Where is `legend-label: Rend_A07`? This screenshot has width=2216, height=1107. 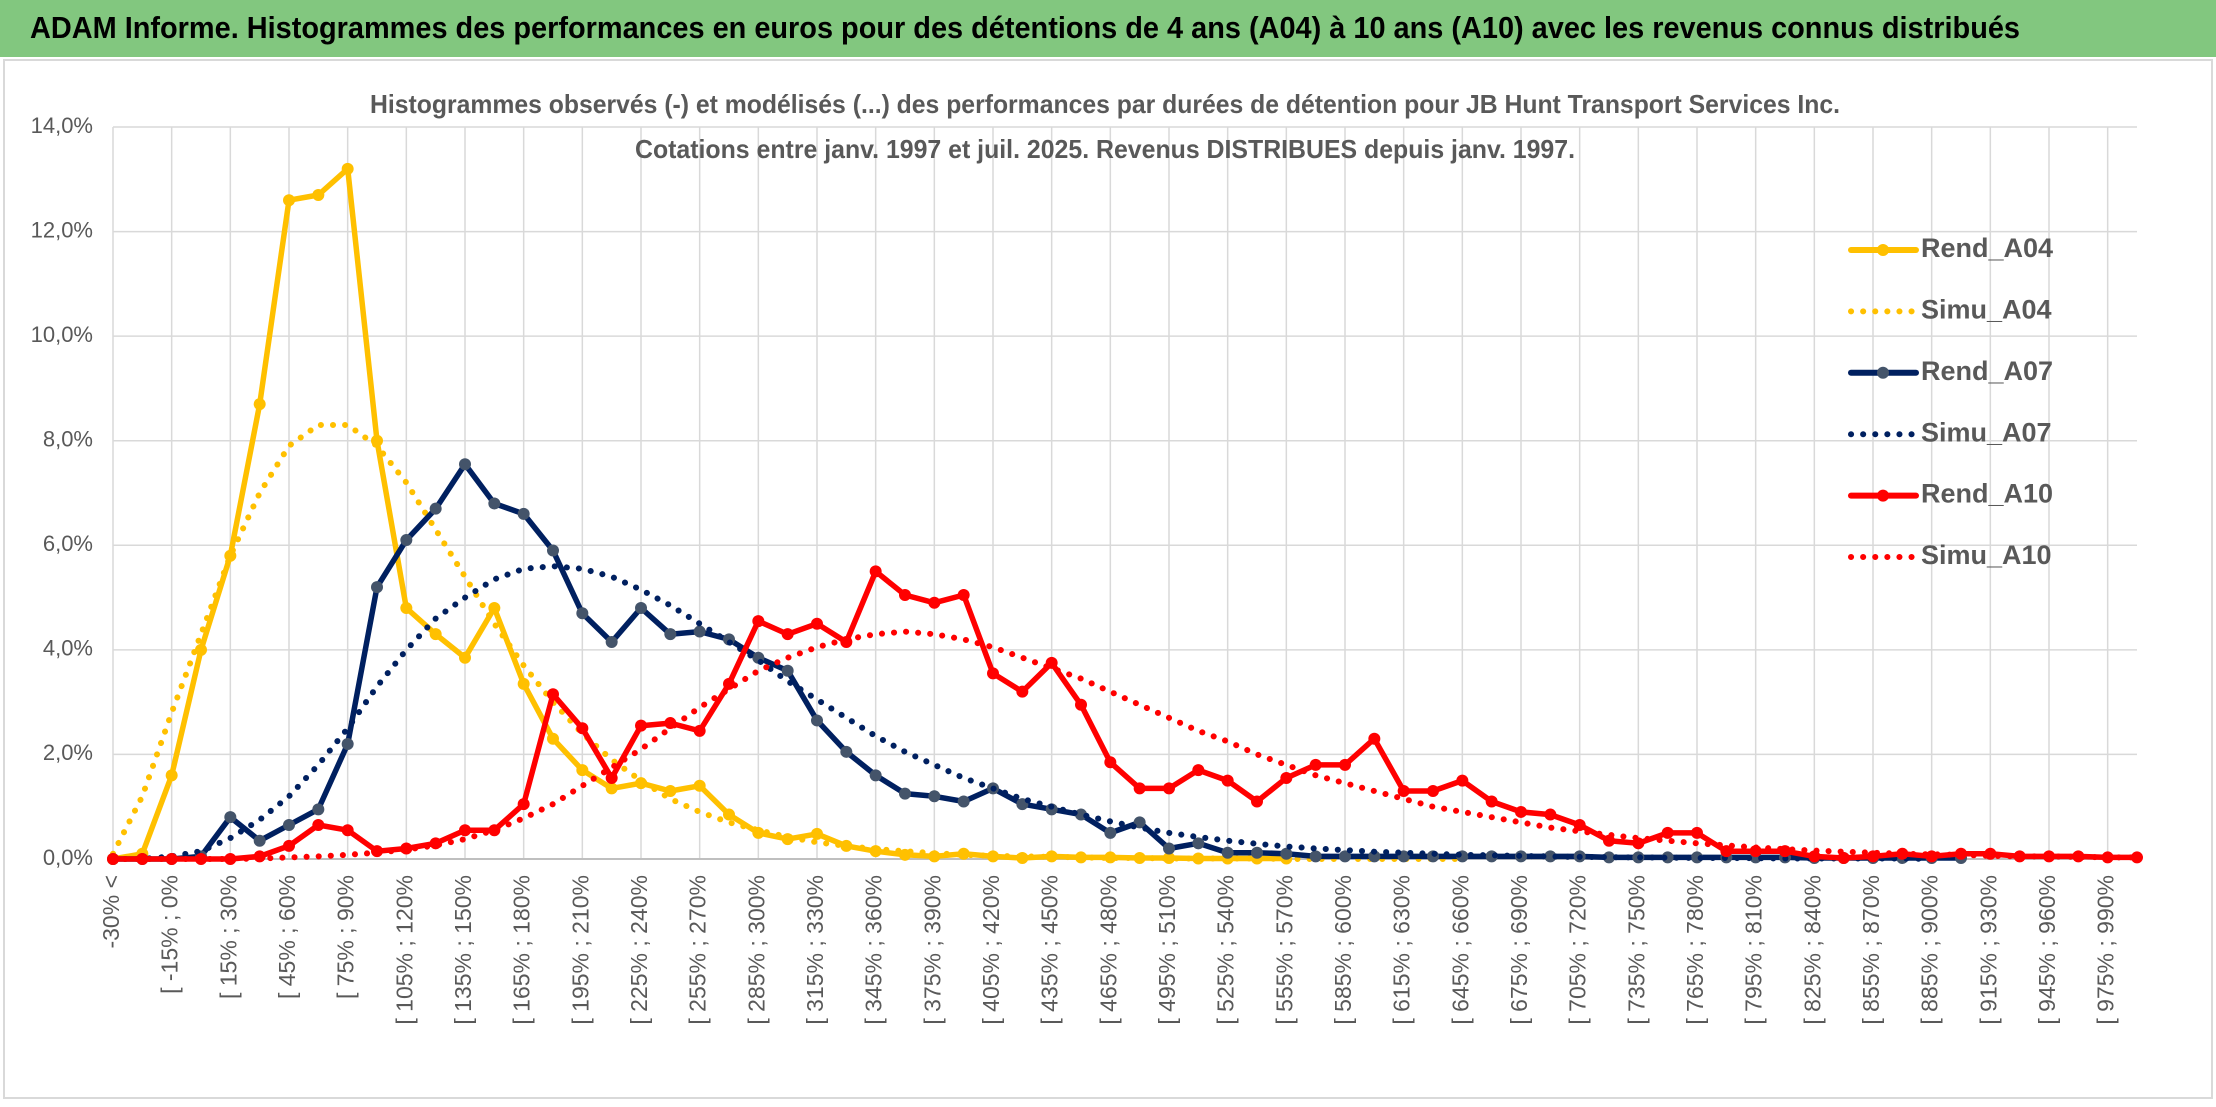
legend-label: Rend_A07 is located at coordinates (1987, 371).